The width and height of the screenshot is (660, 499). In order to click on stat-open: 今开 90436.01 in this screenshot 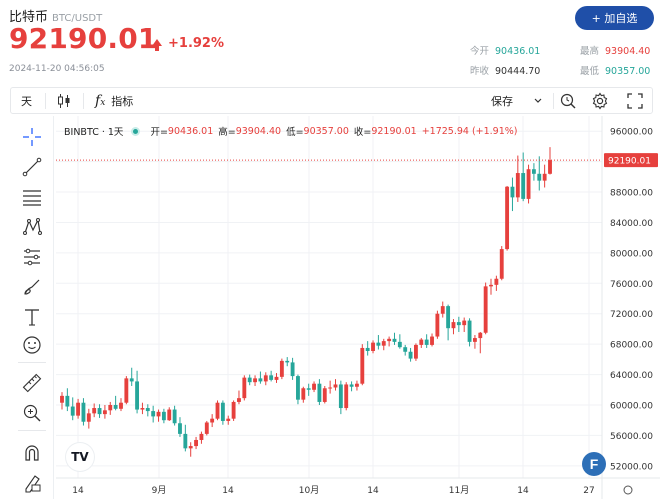, I will do `click(505, 50)`.